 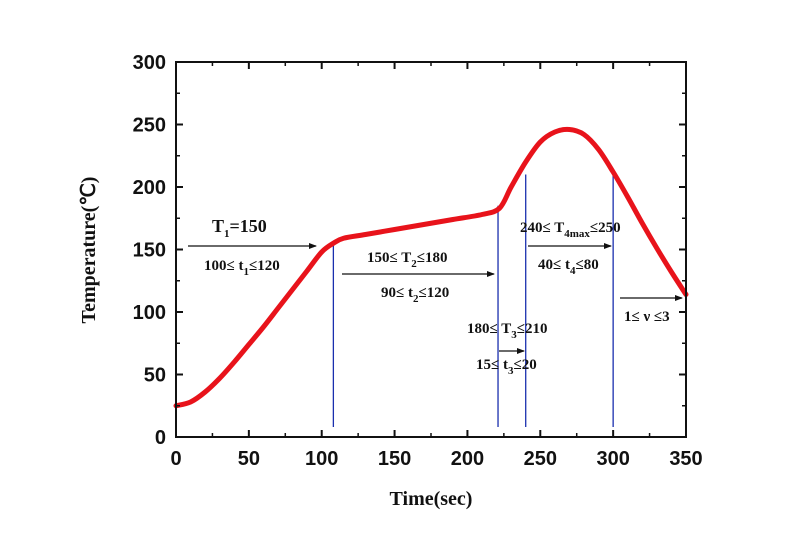 What do you see at coordinates (577, 234) in the screenshot?
I see `annotation-subscript: 4max` at bounding box center [577, 234].